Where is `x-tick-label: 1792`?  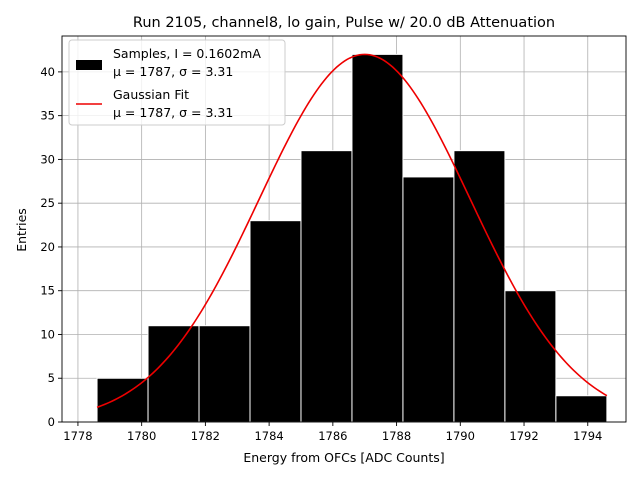
x-tick-label: 1792 is located at coordinates (523, 436).